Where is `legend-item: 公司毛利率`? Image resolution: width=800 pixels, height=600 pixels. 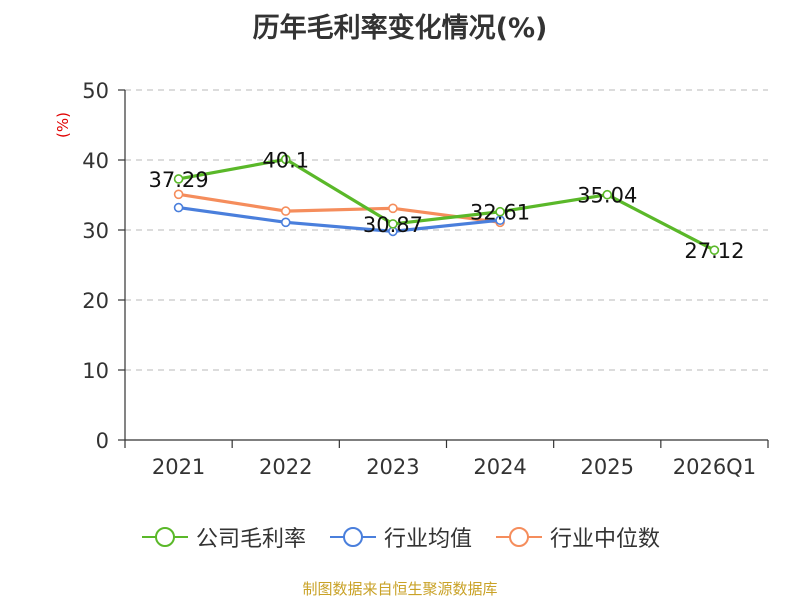
legend-item: 公司毛利率 is located at coordinates (223, 537).